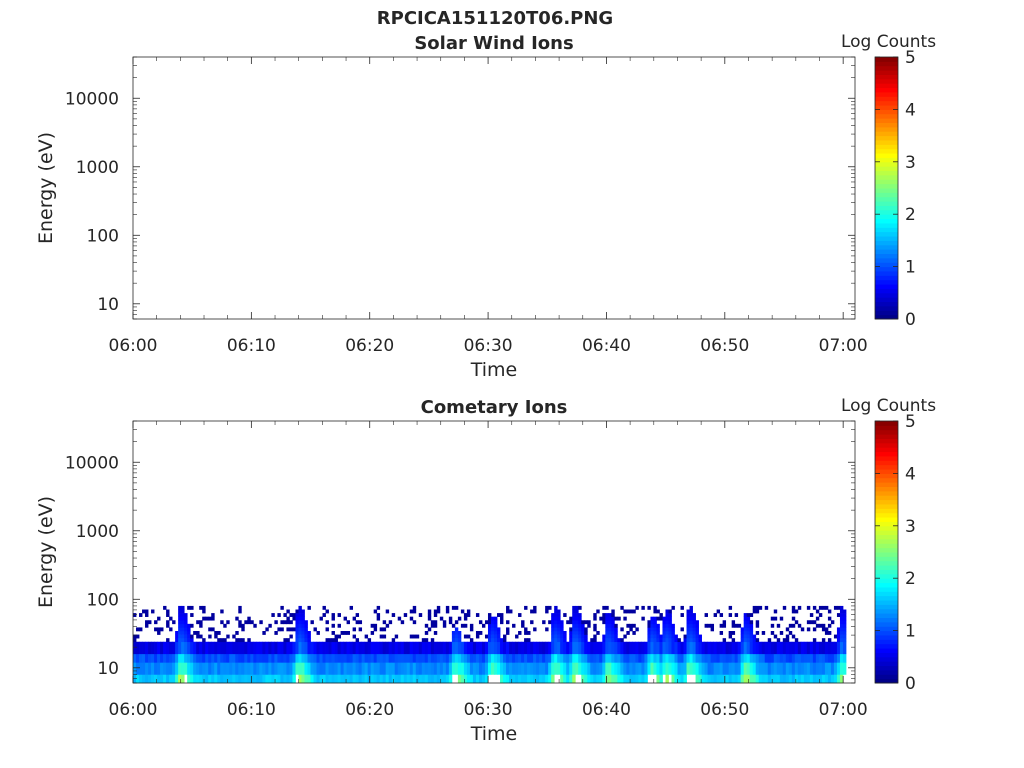  I want to click on colorbar-tick-label: 1, so click(910, 632).